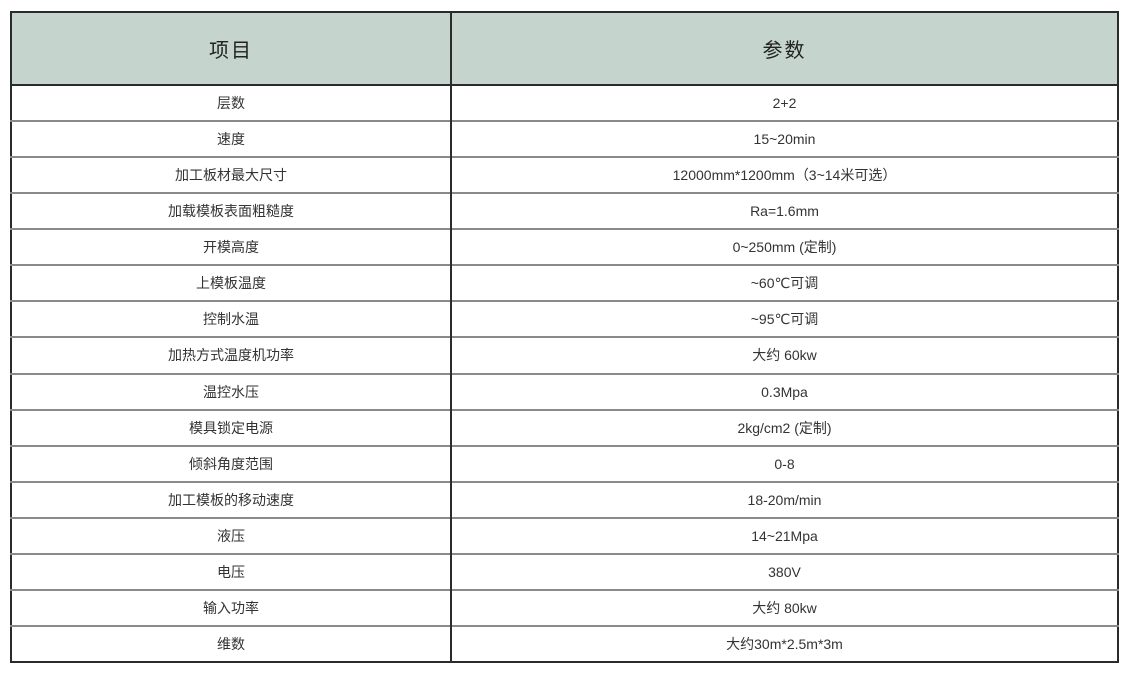  What do you see at coordinates (784, 499) in the screenshot?
I see `spec-value-cell: 18-20m/min` at bounding box center [784, 499].